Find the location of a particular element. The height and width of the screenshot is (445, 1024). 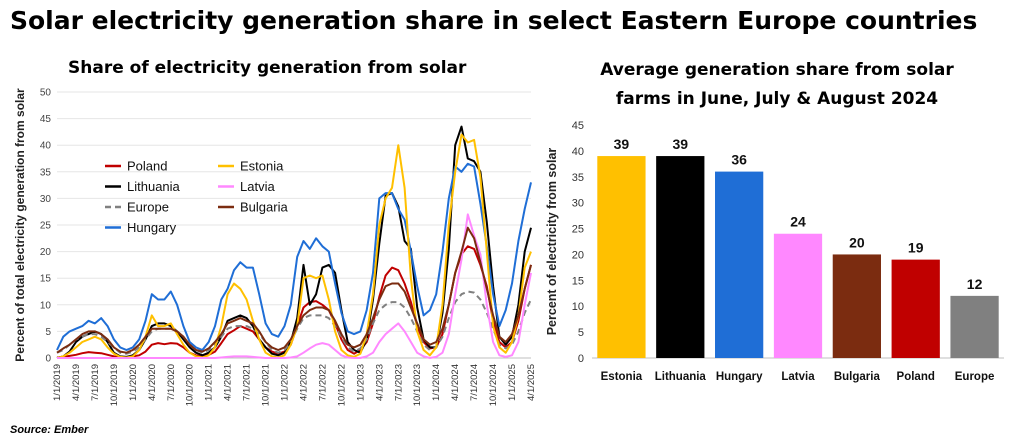

x-tick-label: 10/1/2021 is located at coordinates (266, 385).